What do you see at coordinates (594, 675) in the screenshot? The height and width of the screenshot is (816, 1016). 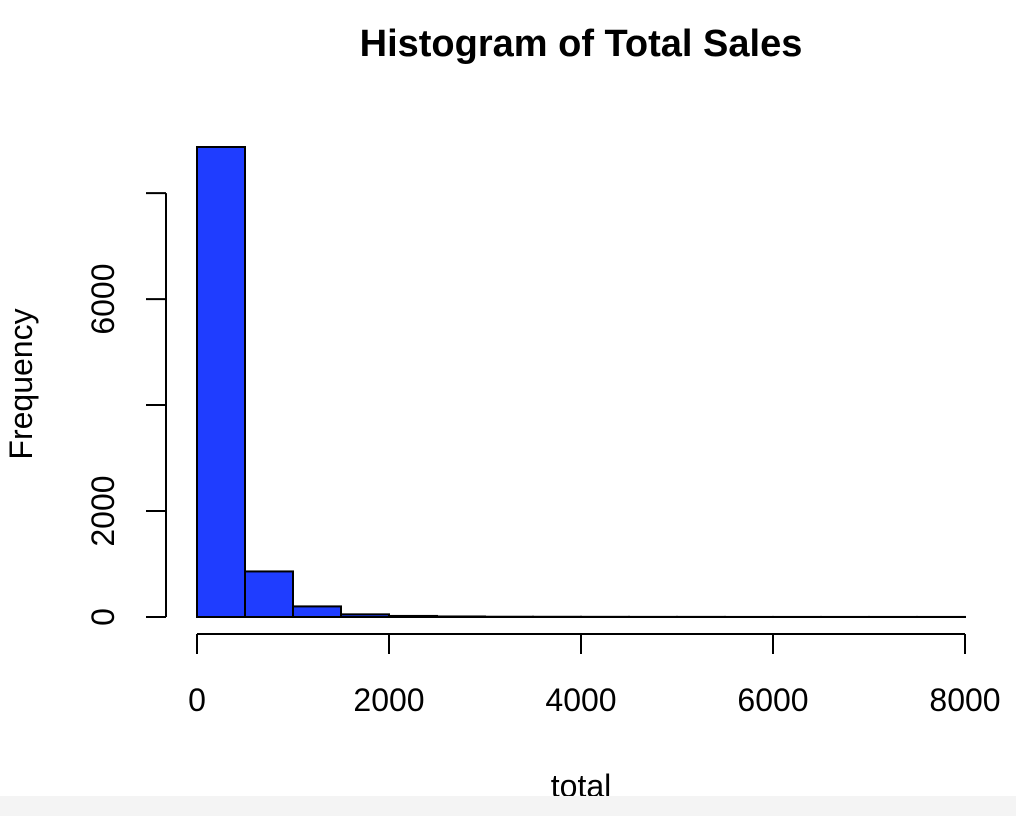 I see `x-axis: 0 2000 4000 6000 8000` at bounding box center [594, 675].